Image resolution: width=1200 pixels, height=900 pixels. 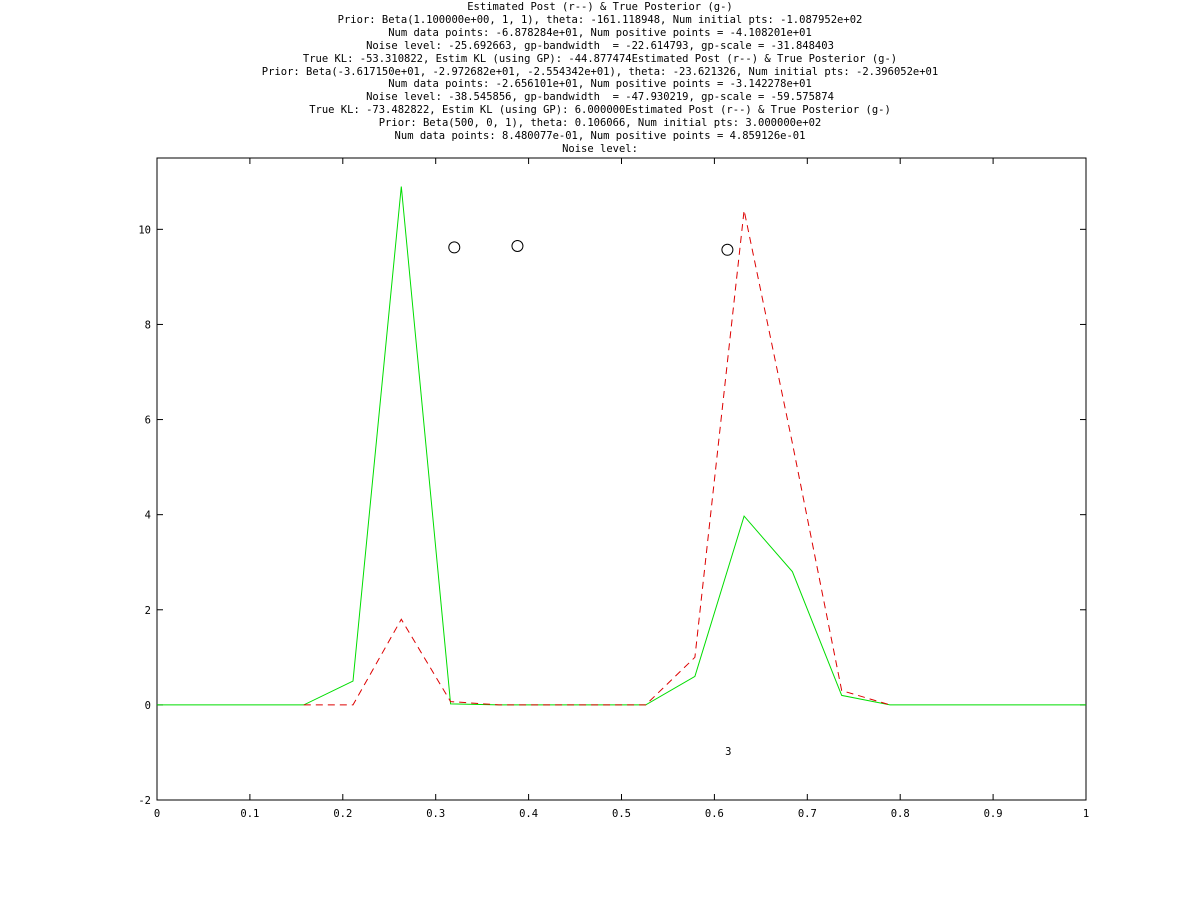 I want to click on y-tick-label: 4, so click(x=148, y=516).